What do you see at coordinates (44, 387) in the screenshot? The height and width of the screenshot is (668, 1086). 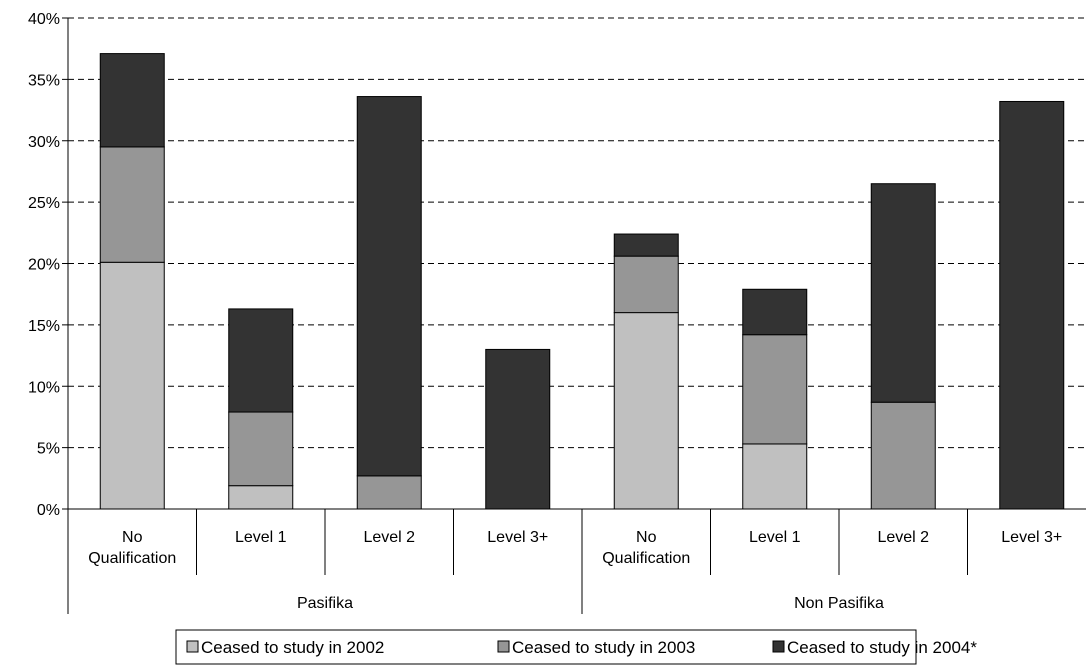 I see `y-tick-label: 10%` at bounding box center [44, 387].